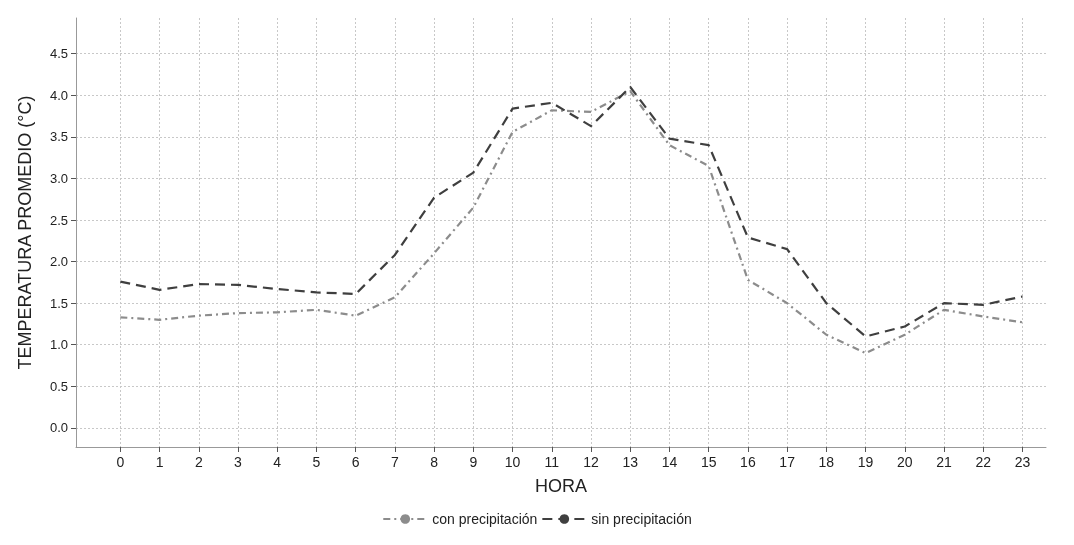 This screenshot has width=1074, height=545. Describe the element at coordinates (944, 462) in the screenshot. I see `x-tick-label: 21` at that location.